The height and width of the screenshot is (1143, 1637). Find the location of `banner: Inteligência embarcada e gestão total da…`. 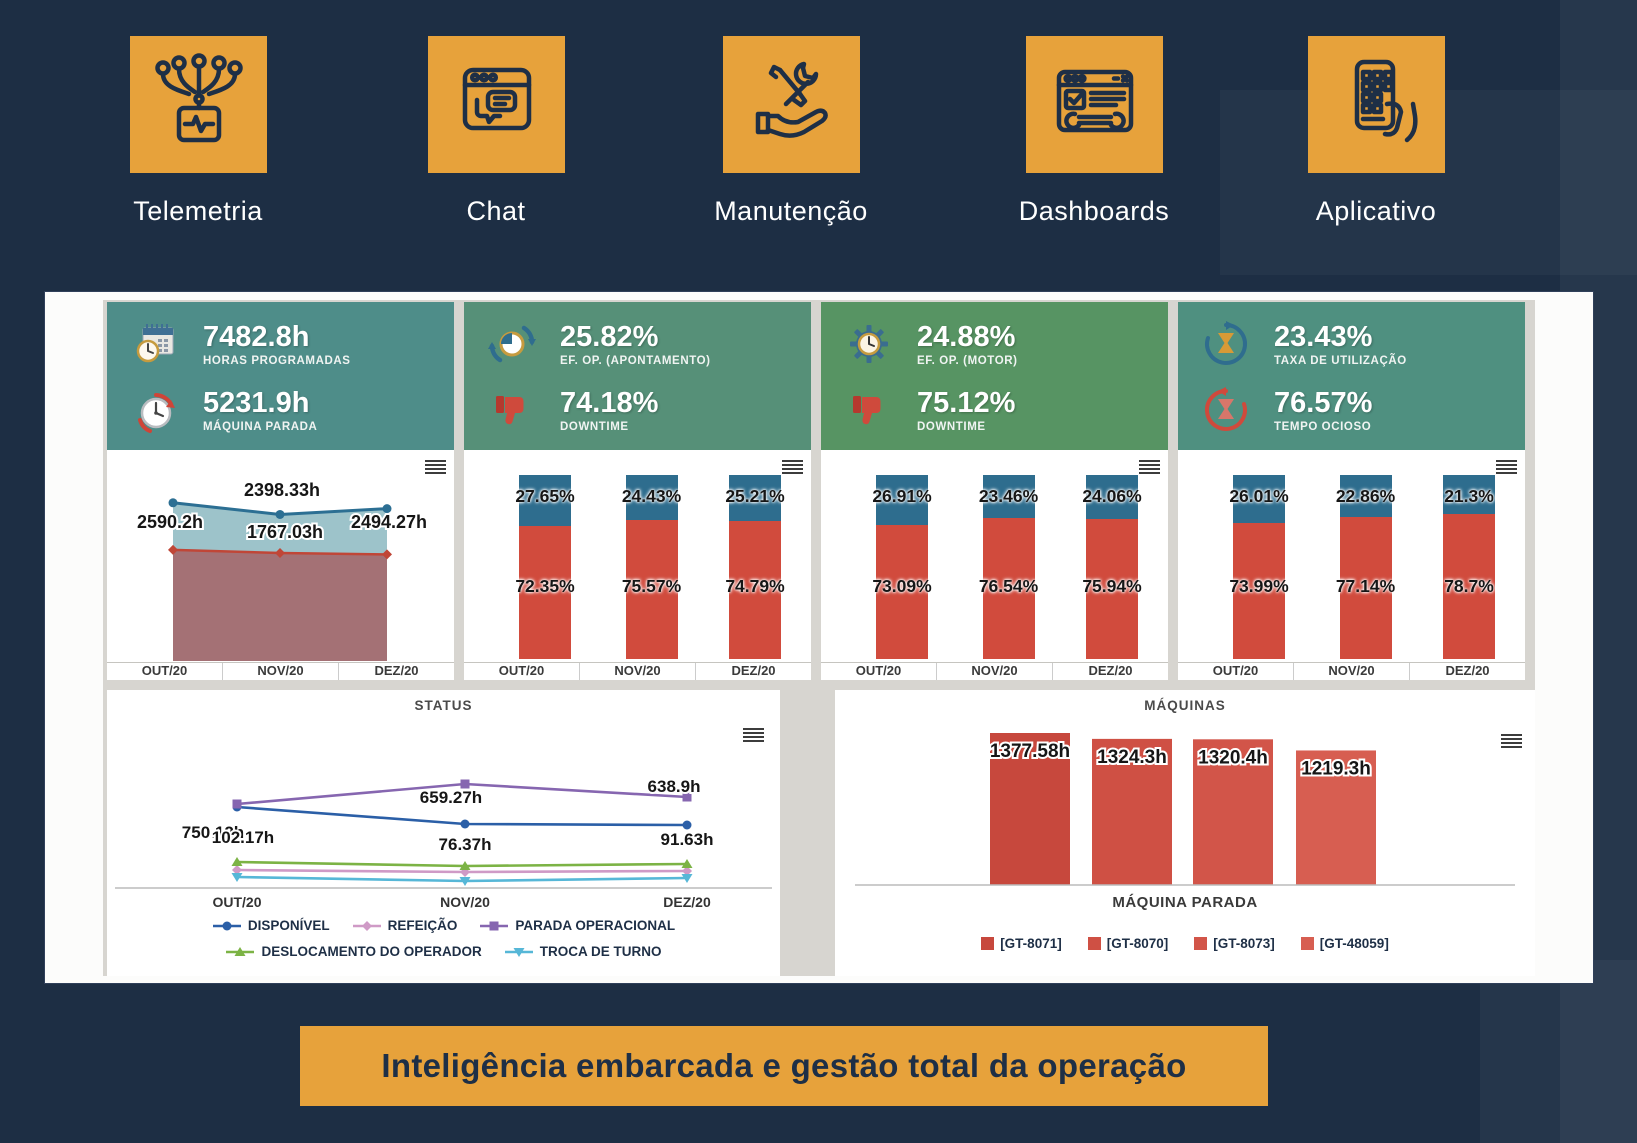

banner: Inteligência embarcada e gestão total da… is located at coordinates (784, 1066).